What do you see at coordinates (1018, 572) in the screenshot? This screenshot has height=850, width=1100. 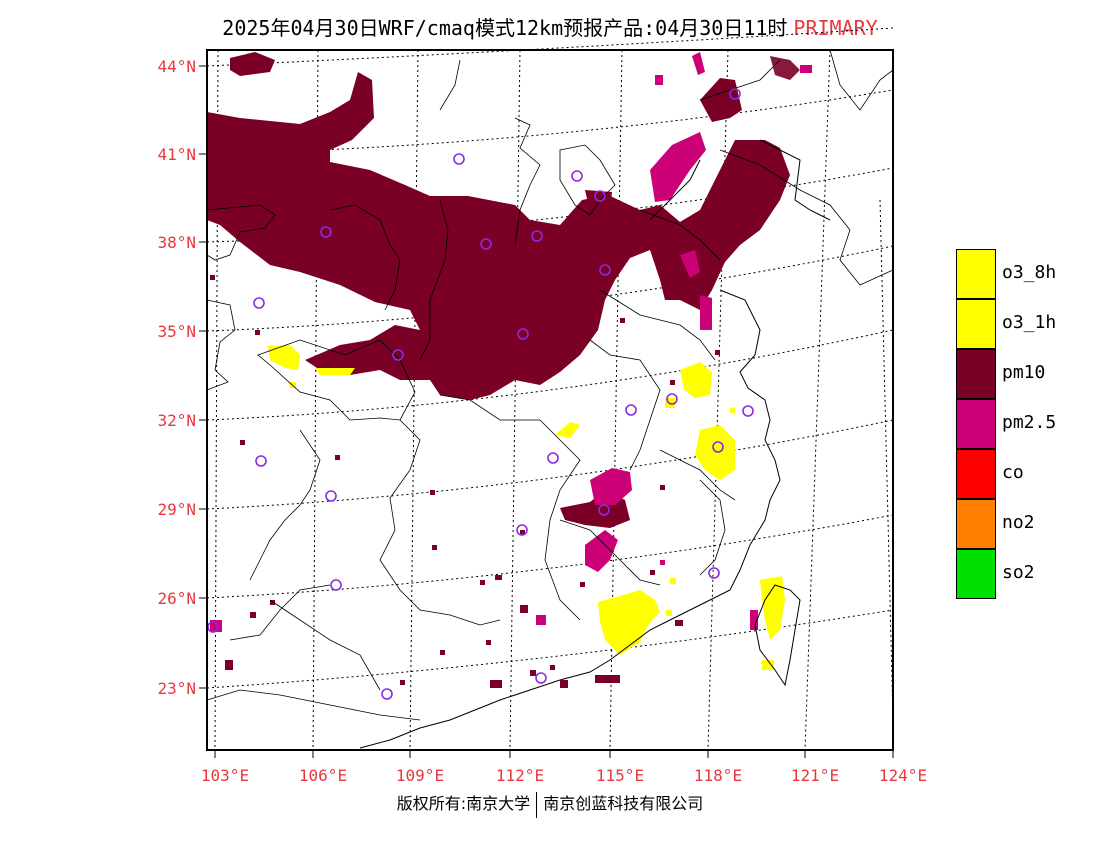 I see `legend-label-so2: so2` at bounding box center [1018, 572].